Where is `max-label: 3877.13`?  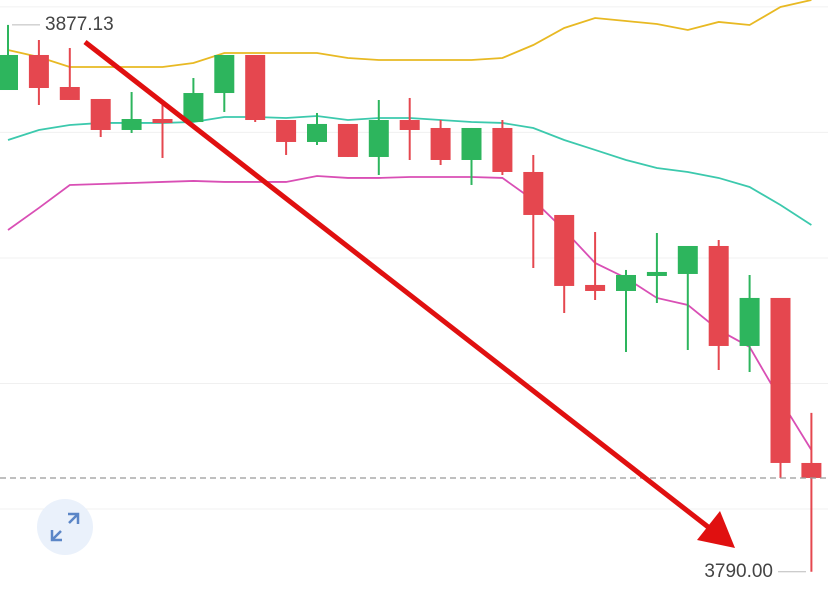
max-label: 3877.13 is located at coordinates (79, 24).